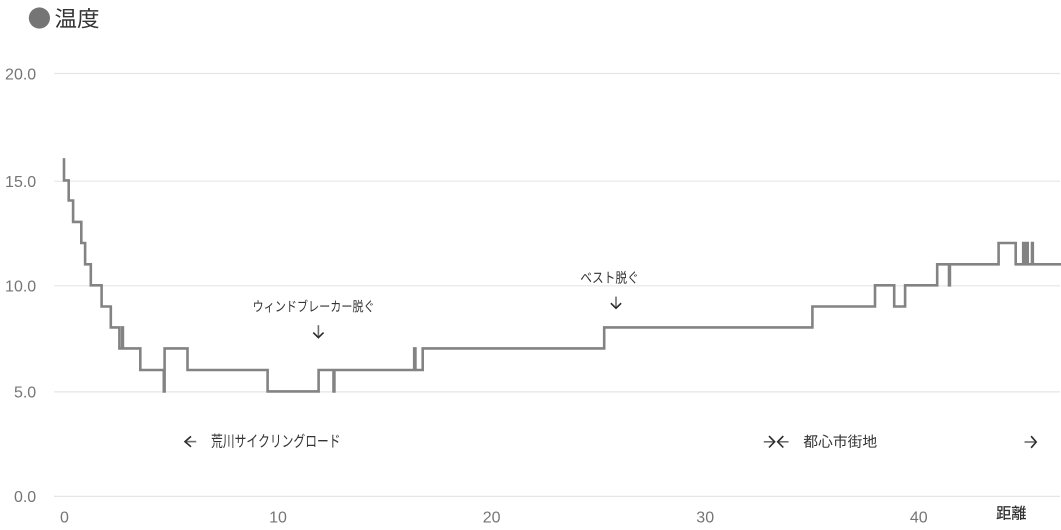 This screenshot has height=530, width=1061. I want to click on svg-text: 5.0, so click(25, 393).